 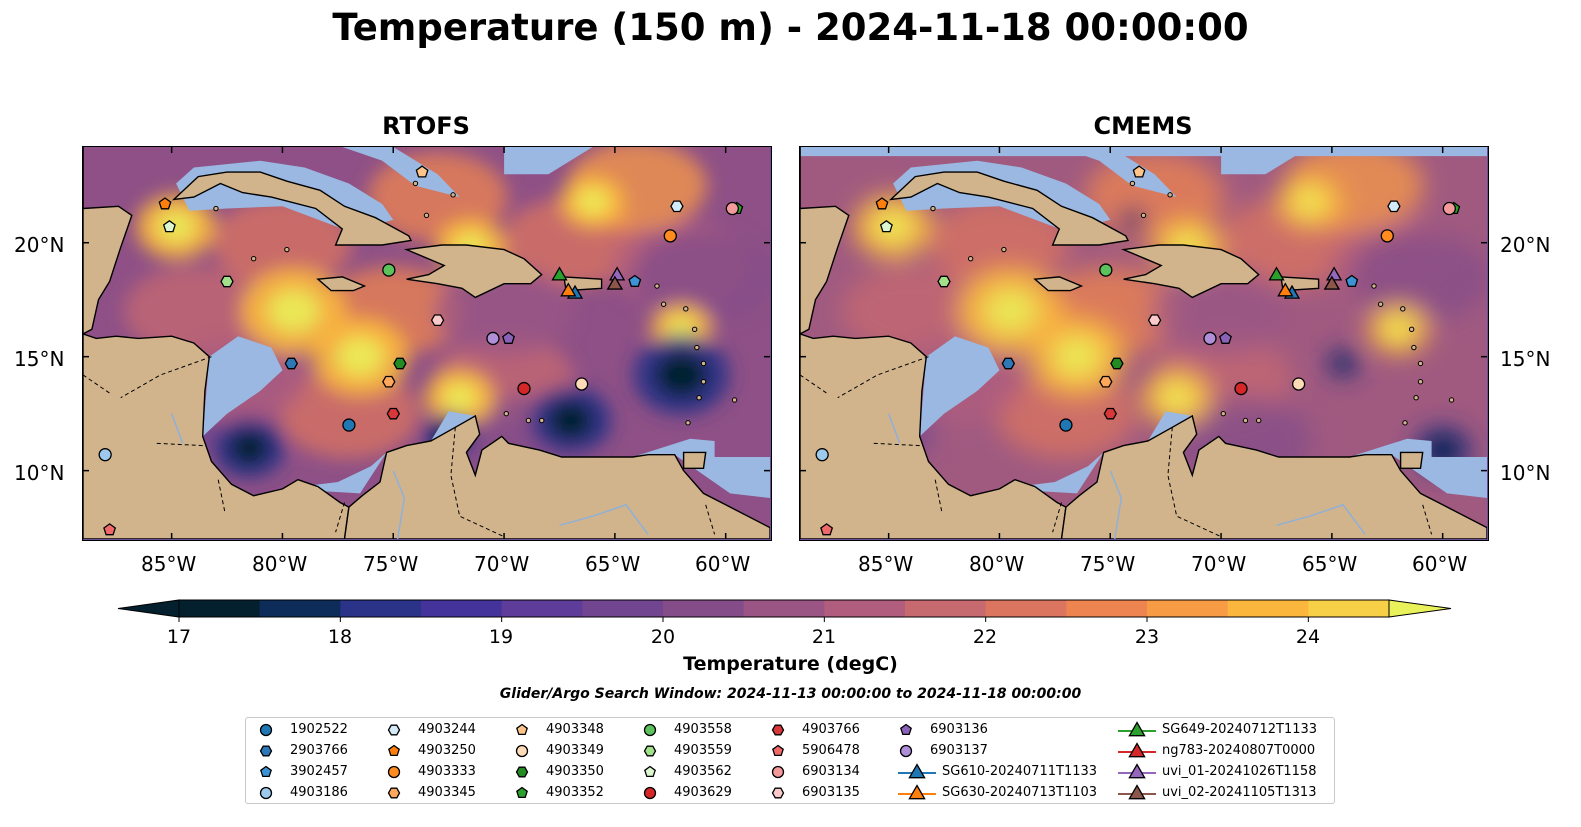 I want to click on lon-tick-cmems: 85°W, so click(x=886, y=564).